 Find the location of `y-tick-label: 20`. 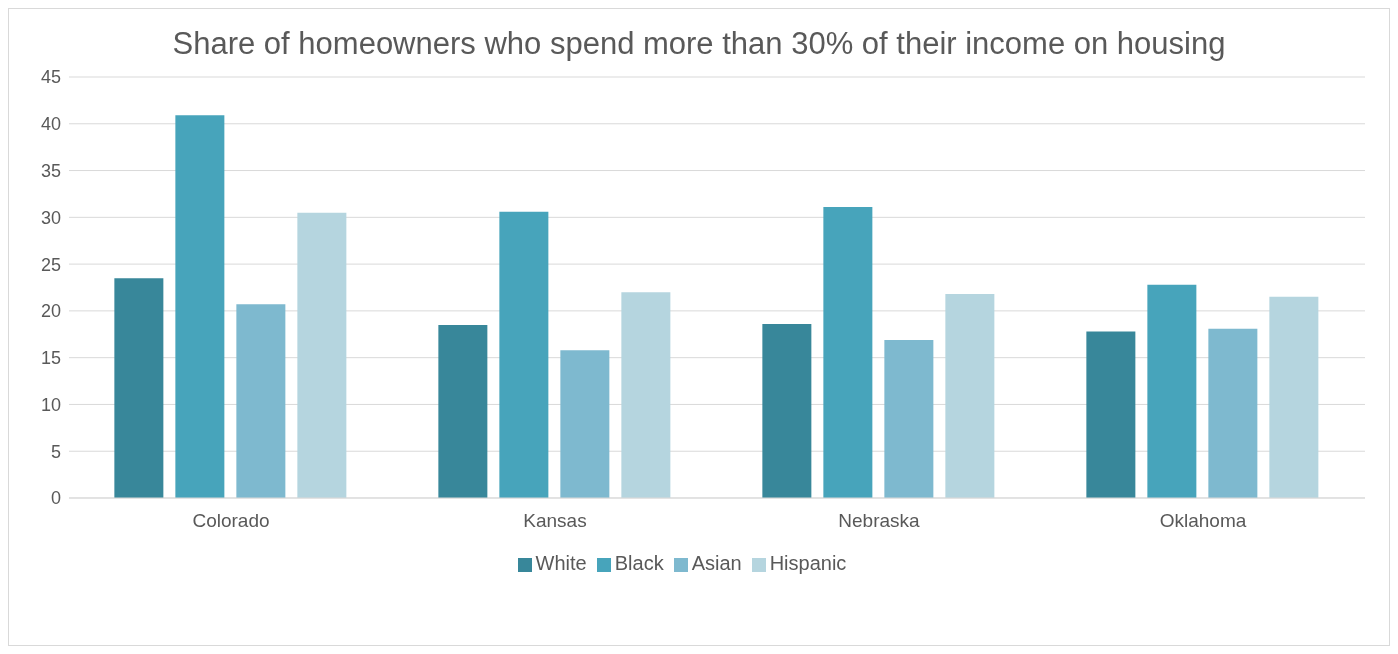

y-tick-label: 20 is located at coordinates (50, 311).